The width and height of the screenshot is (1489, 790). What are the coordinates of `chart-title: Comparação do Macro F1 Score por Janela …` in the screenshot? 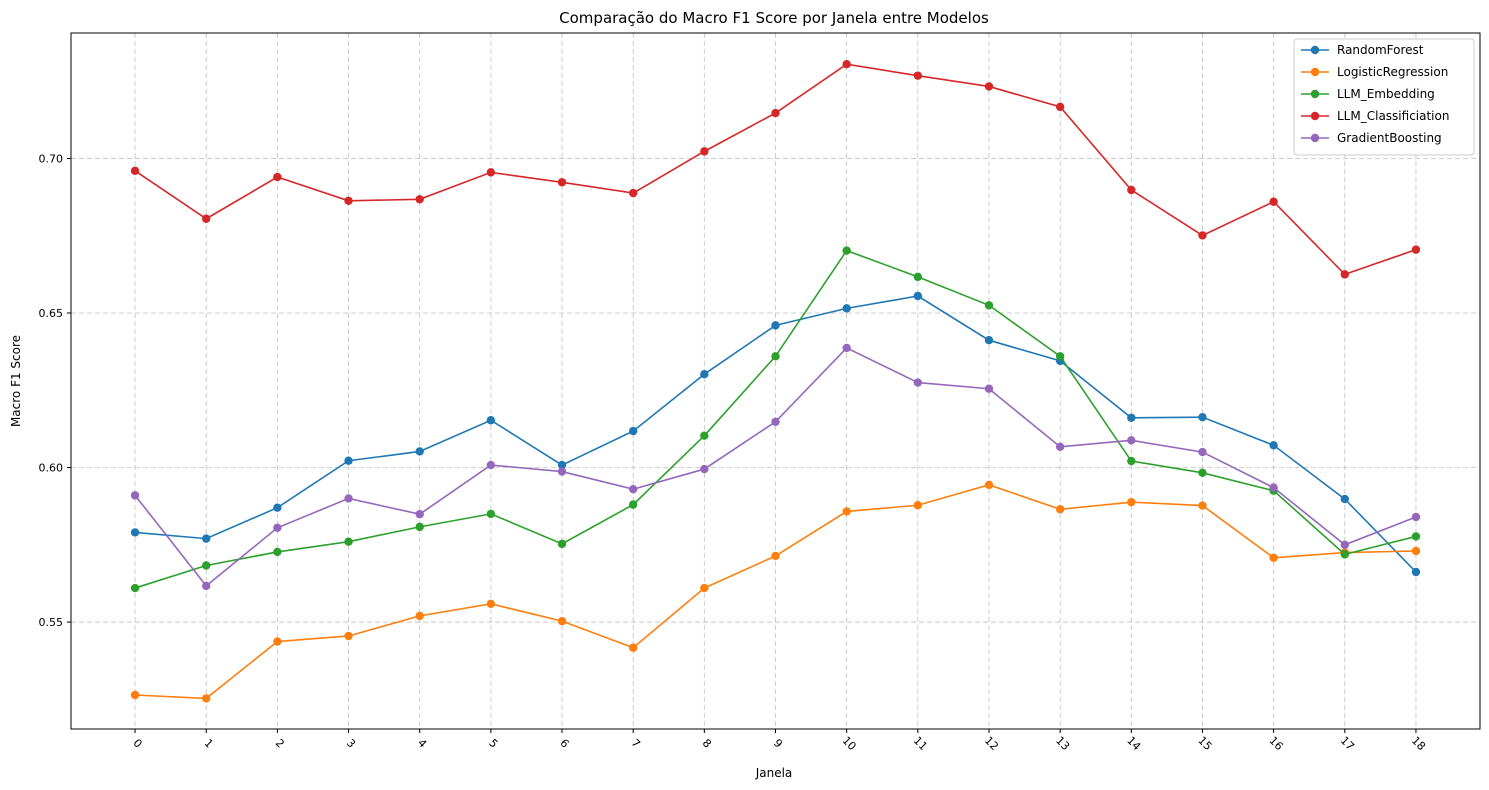 It's located at (774, 18).